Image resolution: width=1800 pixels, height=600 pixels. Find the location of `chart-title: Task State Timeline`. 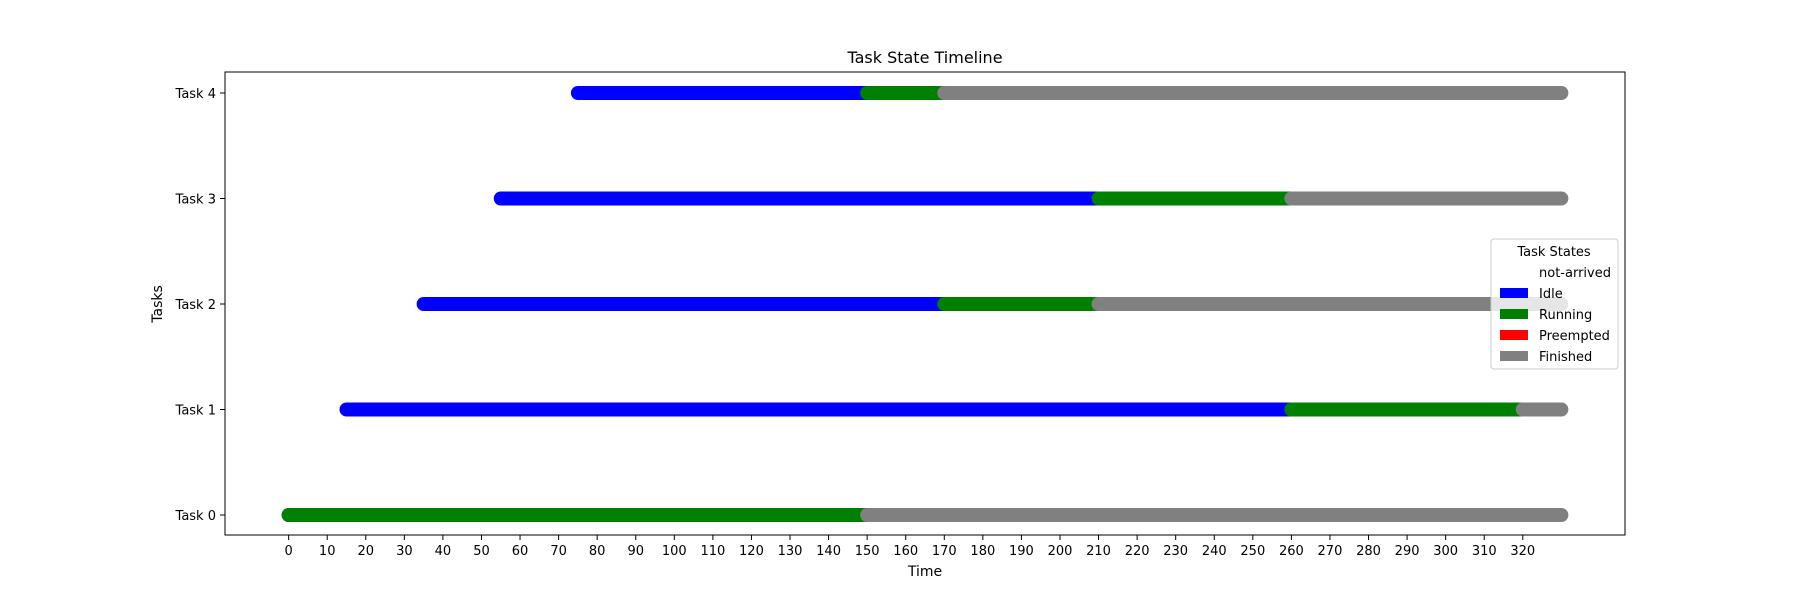

chart-title: Task State Timeline is located at coordinates (924, 57).